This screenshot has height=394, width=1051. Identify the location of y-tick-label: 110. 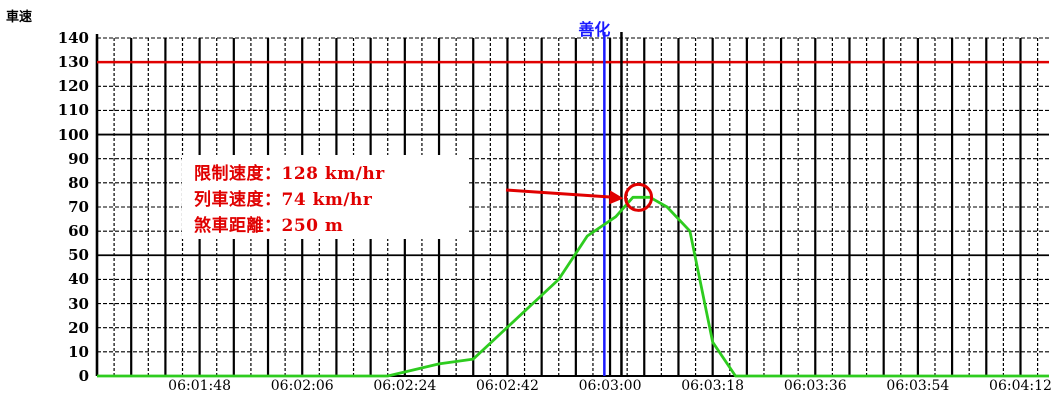
(73, 110).